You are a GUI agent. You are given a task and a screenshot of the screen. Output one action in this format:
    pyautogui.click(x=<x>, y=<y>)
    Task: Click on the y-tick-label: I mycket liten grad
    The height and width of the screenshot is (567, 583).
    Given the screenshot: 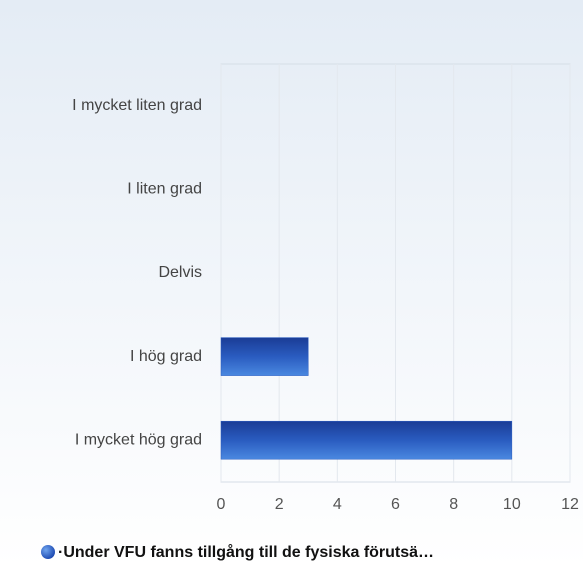 What is the action you would take?
    pyautogui.click(x=137, y=105)
    